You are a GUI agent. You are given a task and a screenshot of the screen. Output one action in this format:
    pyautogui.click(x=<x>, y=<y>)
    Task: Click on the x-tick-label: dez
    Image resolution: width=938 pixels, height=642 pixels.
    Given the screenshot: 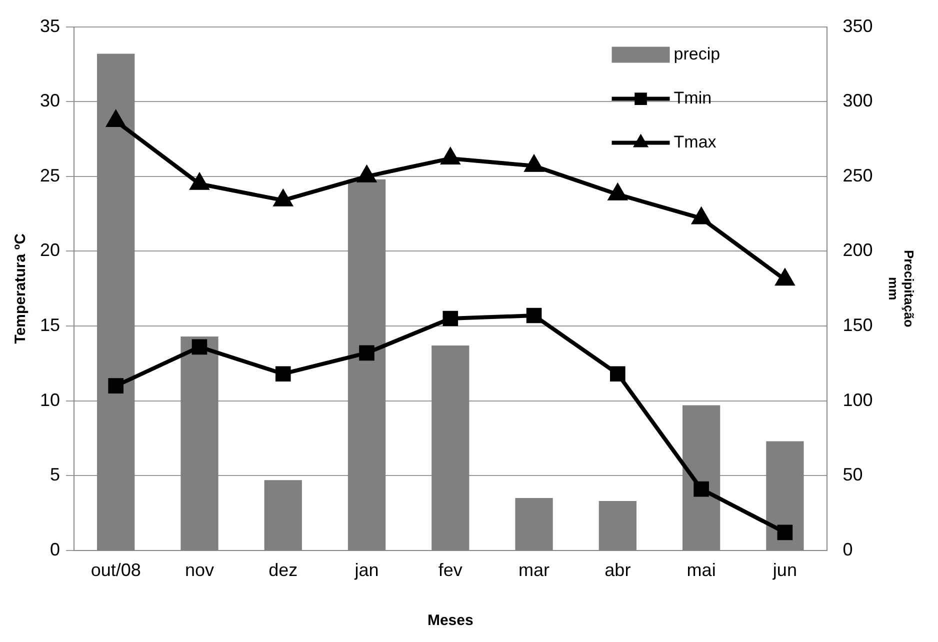 What is the action you would take?
    pyautogui.click(x=283, y=570)
    